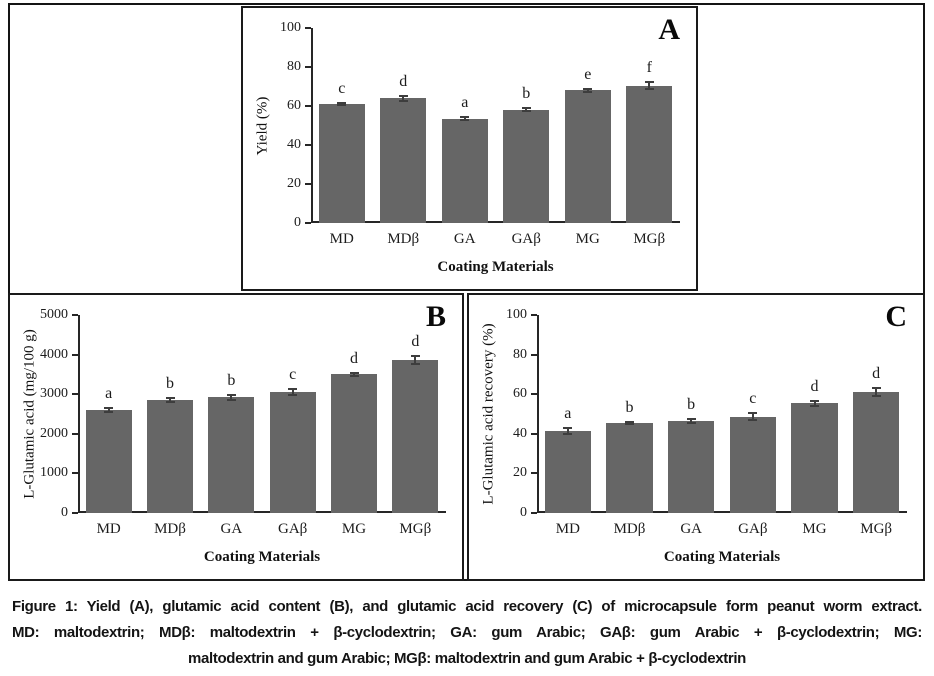  I want to click on error-bar-GA, so click(231, 397).